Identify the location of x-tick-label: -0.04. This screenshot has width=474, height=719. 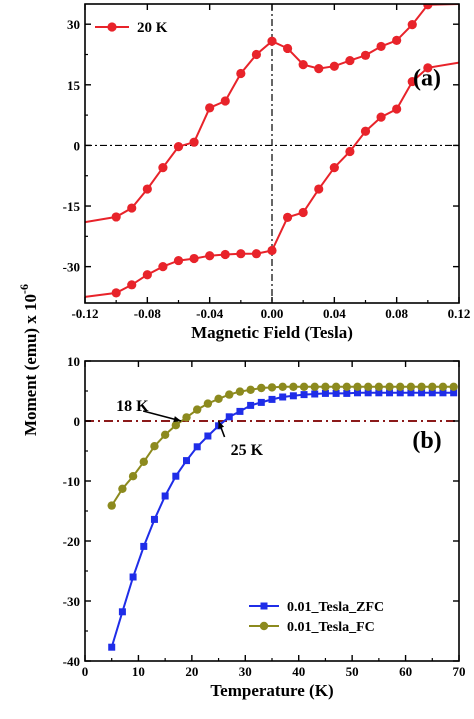
(210, 313).